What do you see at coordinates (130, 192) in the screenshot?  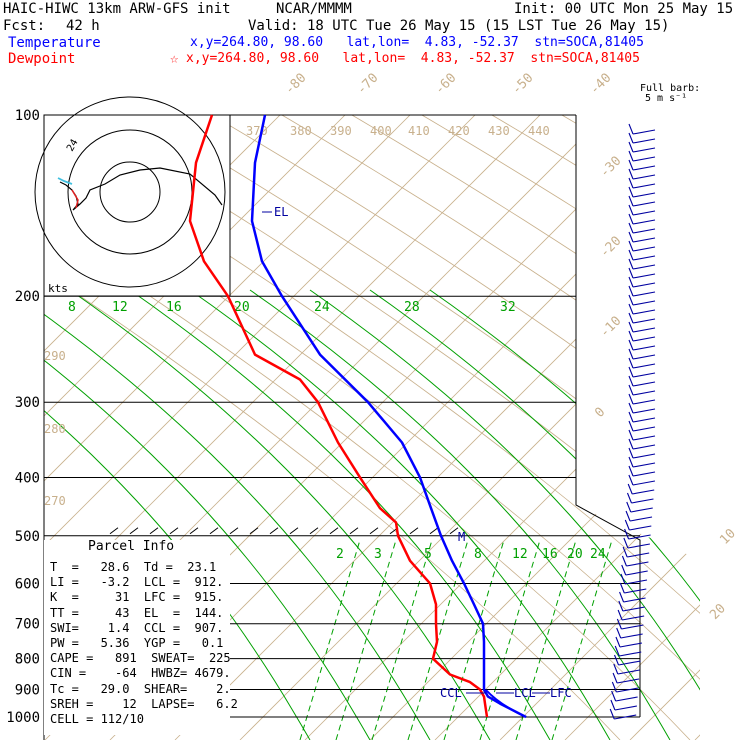 I see `hodograph-ring` at bounding box center [130, 192].